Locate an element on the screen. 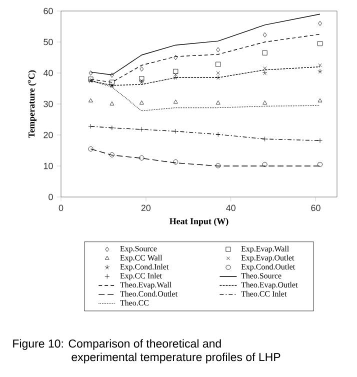 The image size is (357, 377). caption: Figure 10: Comparison of theoretical and experimental temperature profiles of LHP is located at coordinates (146, 351).